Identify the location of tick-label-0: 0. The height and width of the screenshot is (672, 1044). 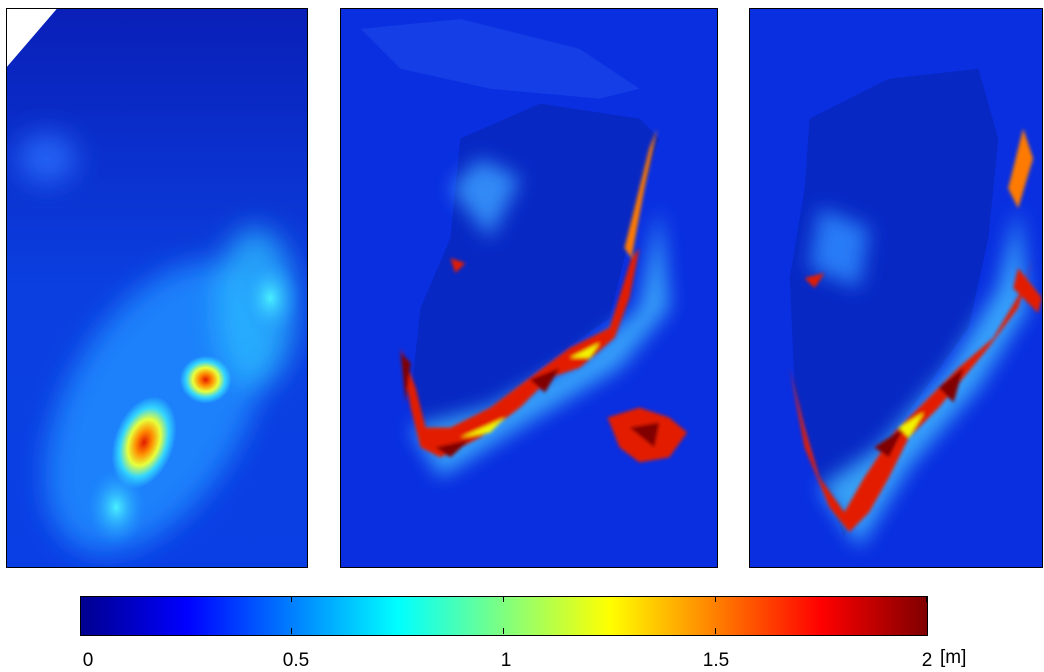
(88, 660).